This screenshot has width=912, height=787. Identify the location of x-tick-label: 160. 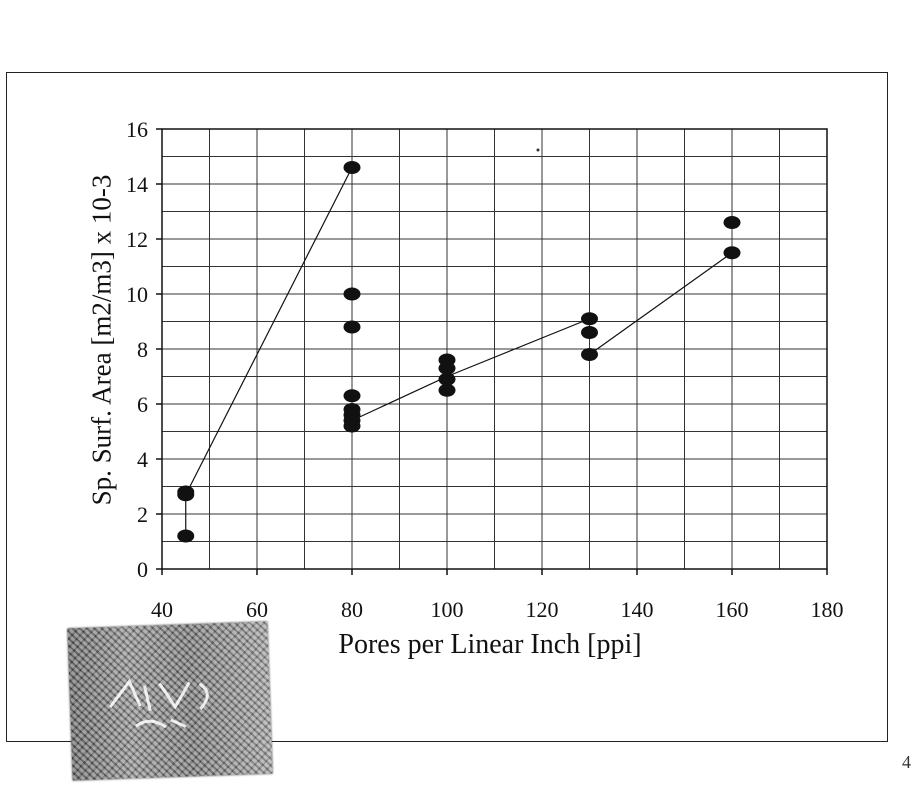
(732, 609).